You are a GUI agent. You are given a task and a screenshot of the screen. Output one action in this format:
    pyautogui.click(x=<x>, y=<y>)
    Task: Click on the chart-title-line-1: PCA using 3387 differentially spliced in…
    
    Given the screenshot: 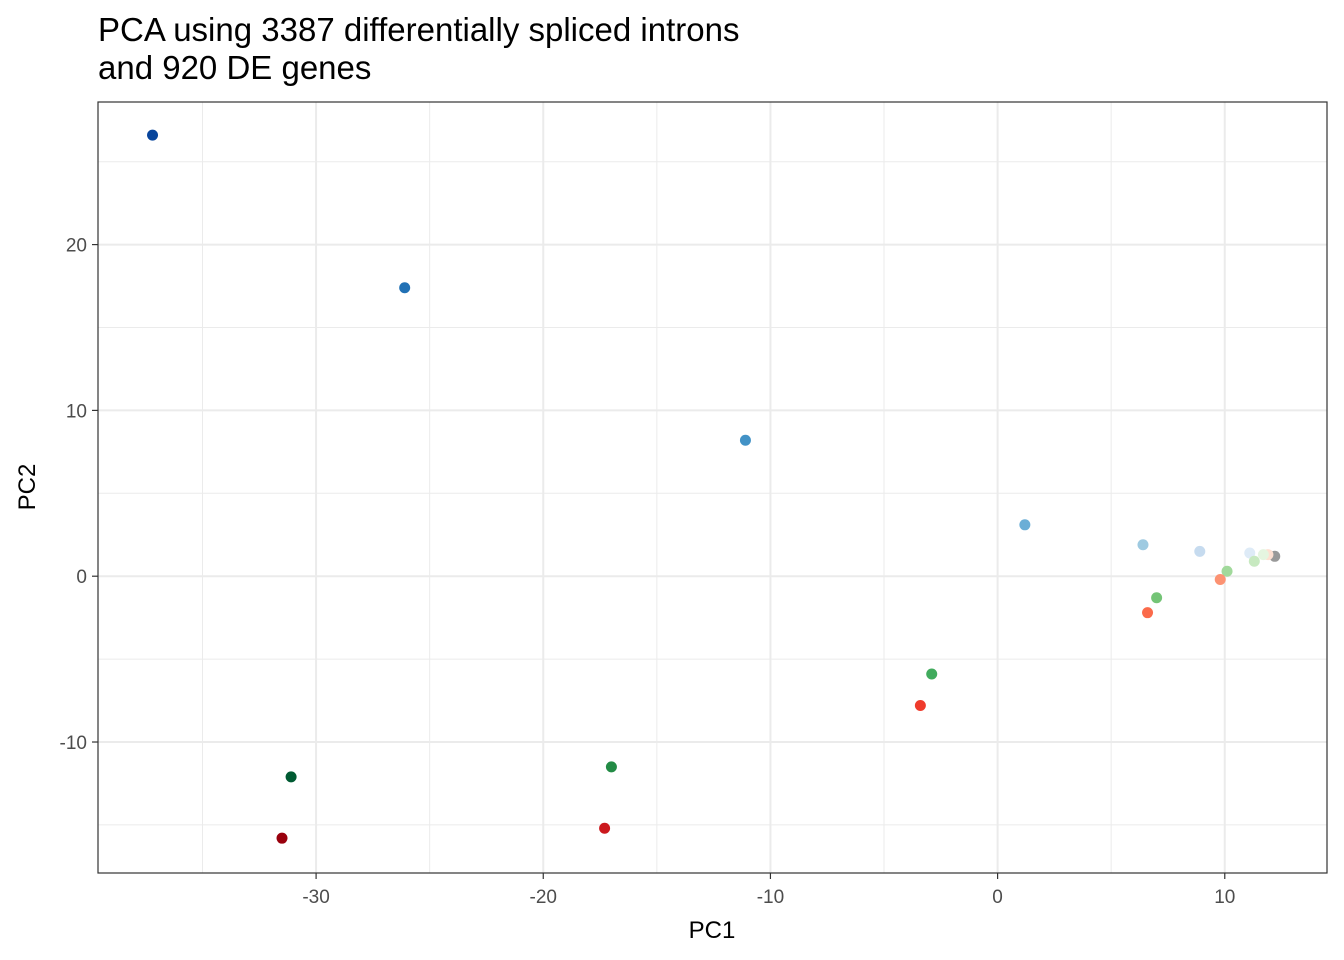 What is the action you would take?
    pyautogui.click(x=418, y=29)
    